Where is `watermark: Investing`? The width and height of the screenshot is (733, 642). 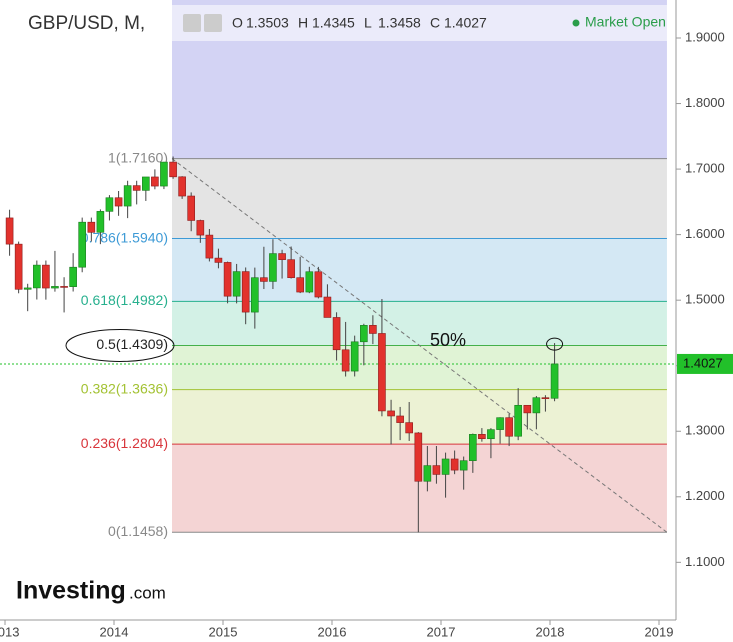 watermark: Investing is located at coordinates (71, 591).